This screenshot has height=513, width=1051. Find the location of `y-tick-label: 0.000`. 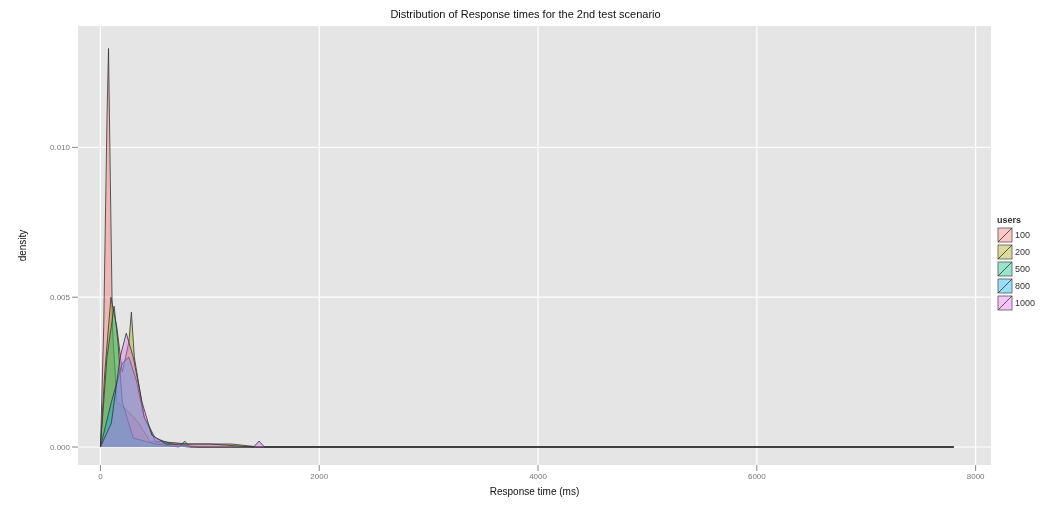

y-tick-label: 0.000 is located at coordinates (60, 447).